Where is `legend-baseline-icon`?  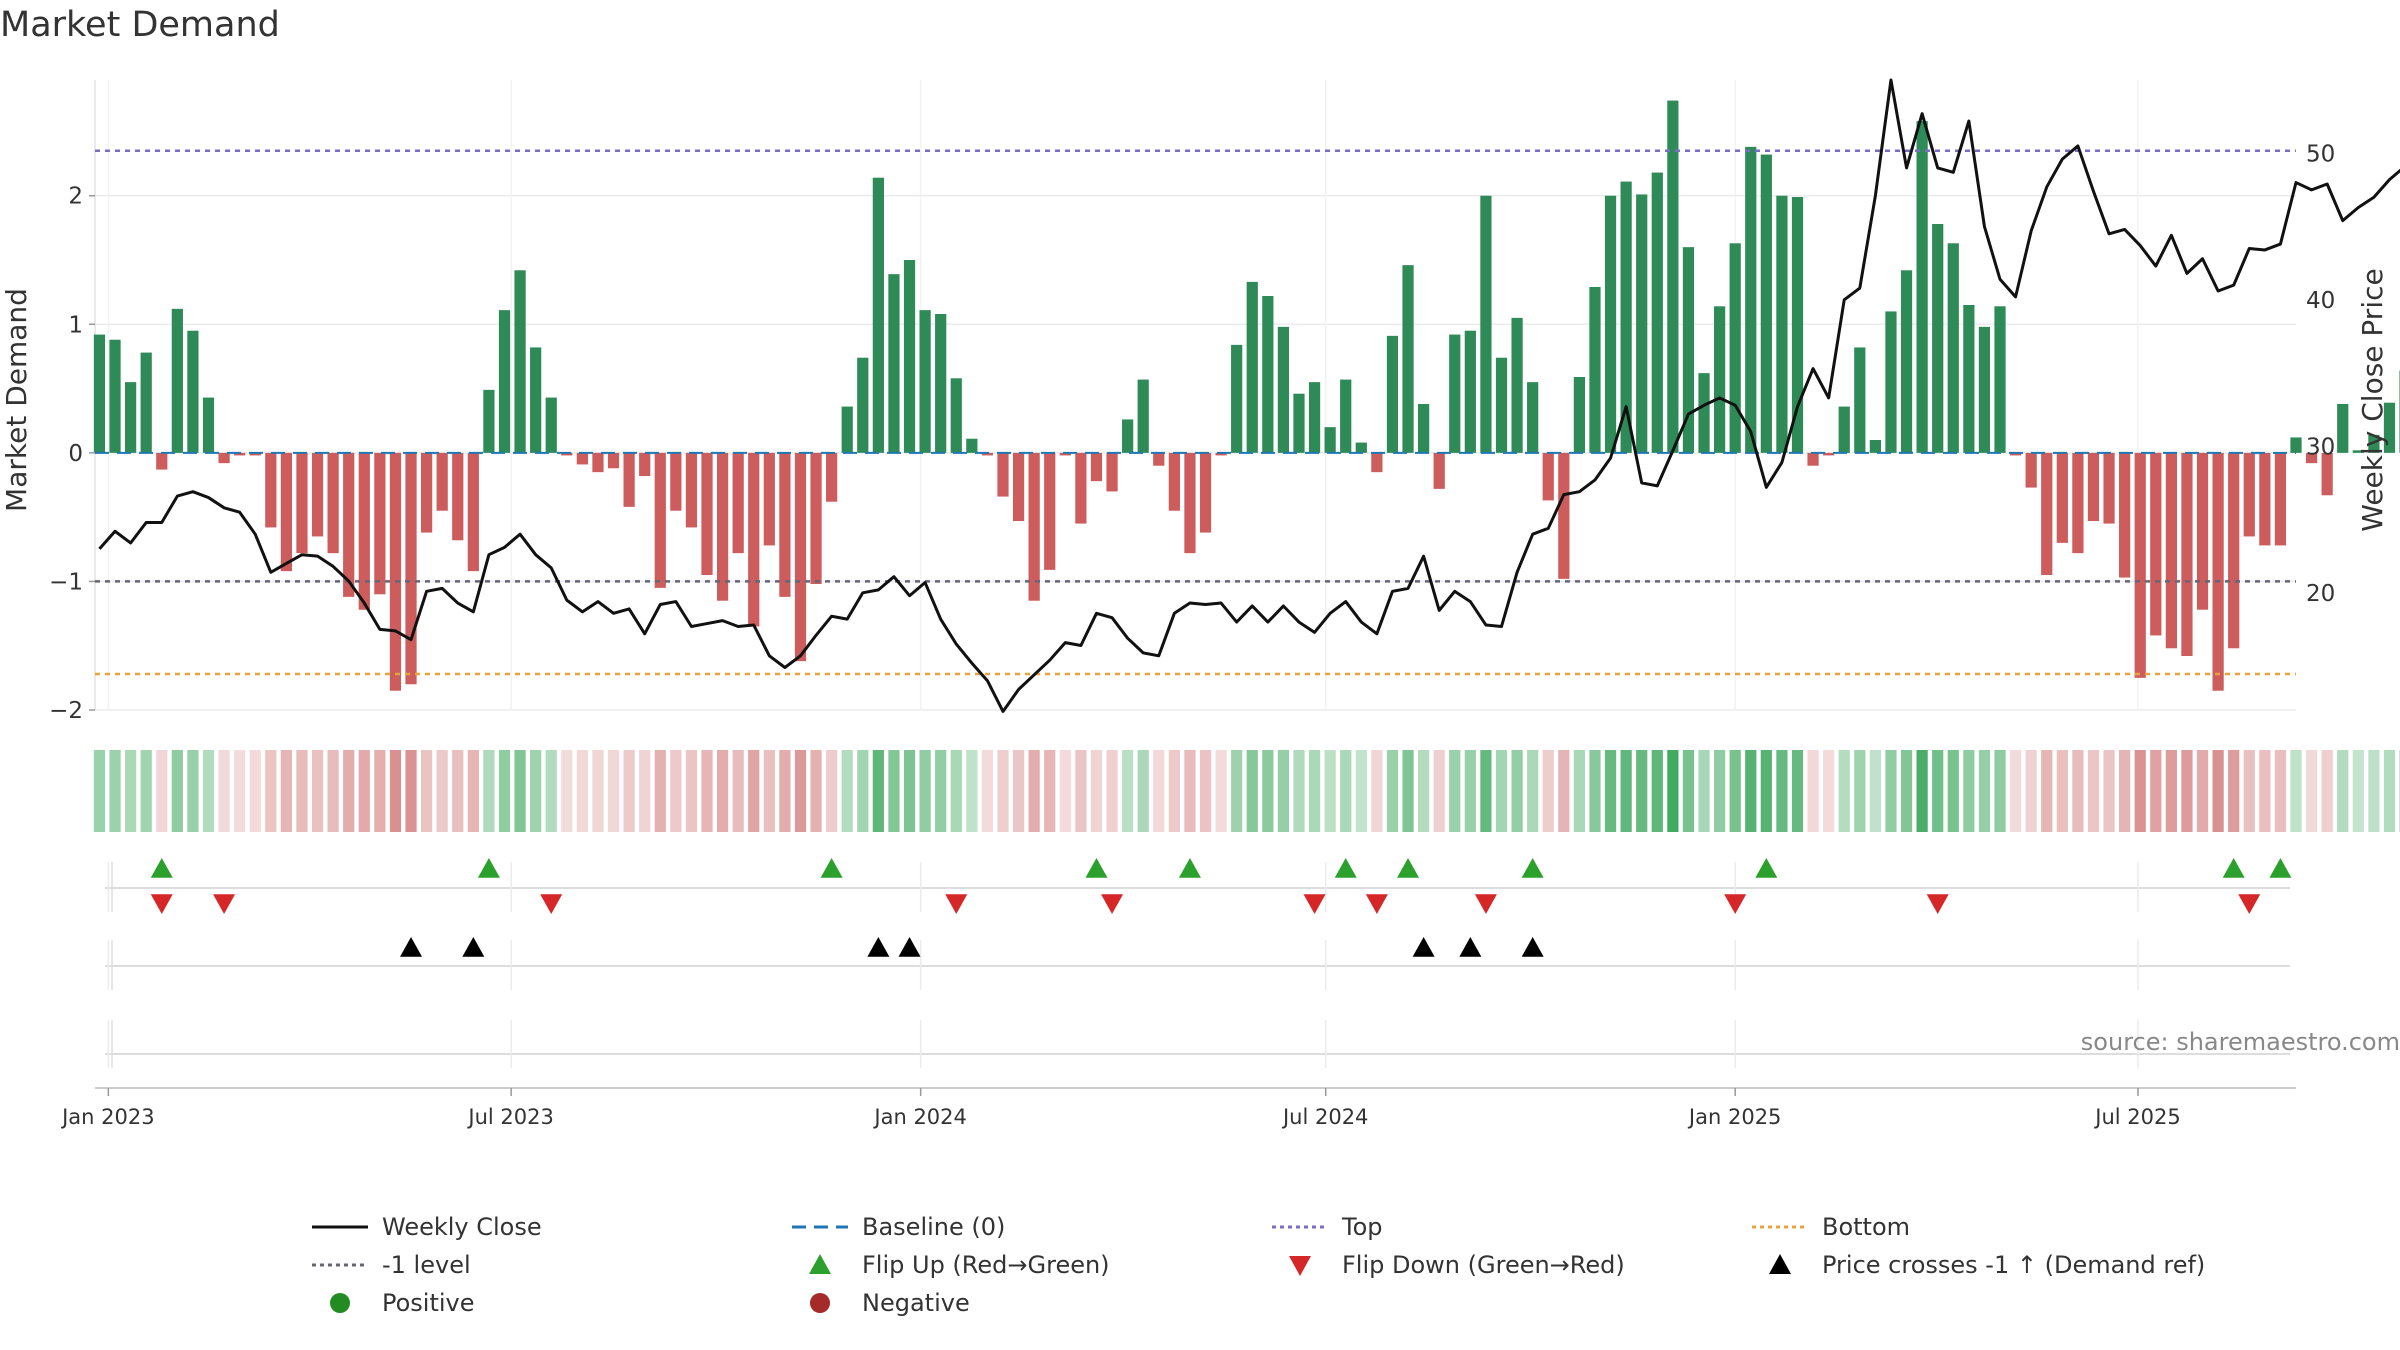 legend-baseline-icon is located at coordinates (820, 1227).